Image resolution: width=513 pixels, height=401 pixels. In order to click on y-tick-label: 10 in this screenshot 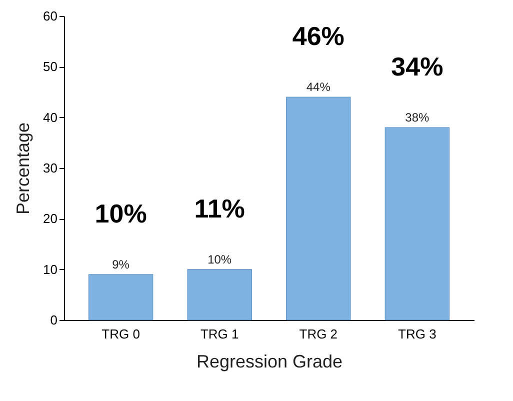, I will do `click(50, 269)`.